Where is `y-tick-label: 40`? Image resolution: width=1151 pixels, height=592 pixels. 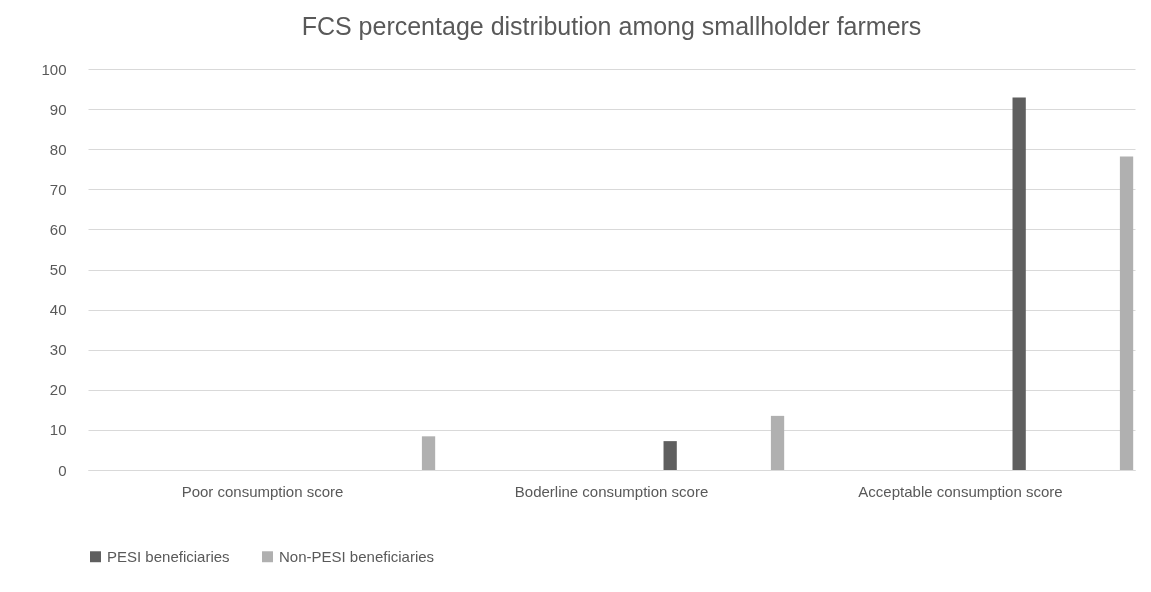 y-tick-label: 40 is located at coordinates (58, 310).